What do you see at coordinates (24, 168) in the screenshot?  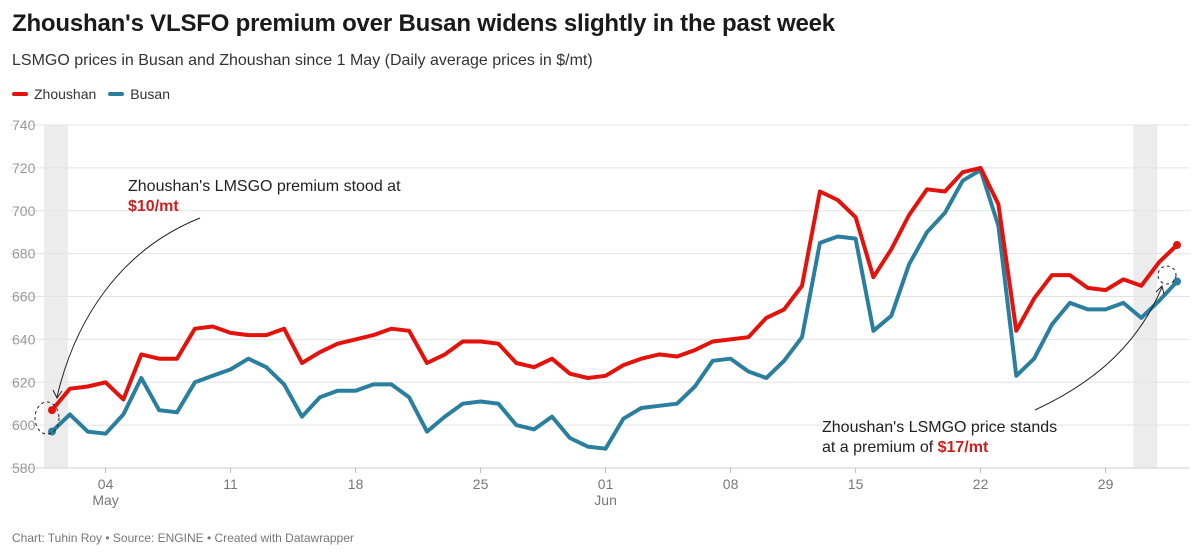 I see `y-tick-label: 720` at bounding box center [24, 168].